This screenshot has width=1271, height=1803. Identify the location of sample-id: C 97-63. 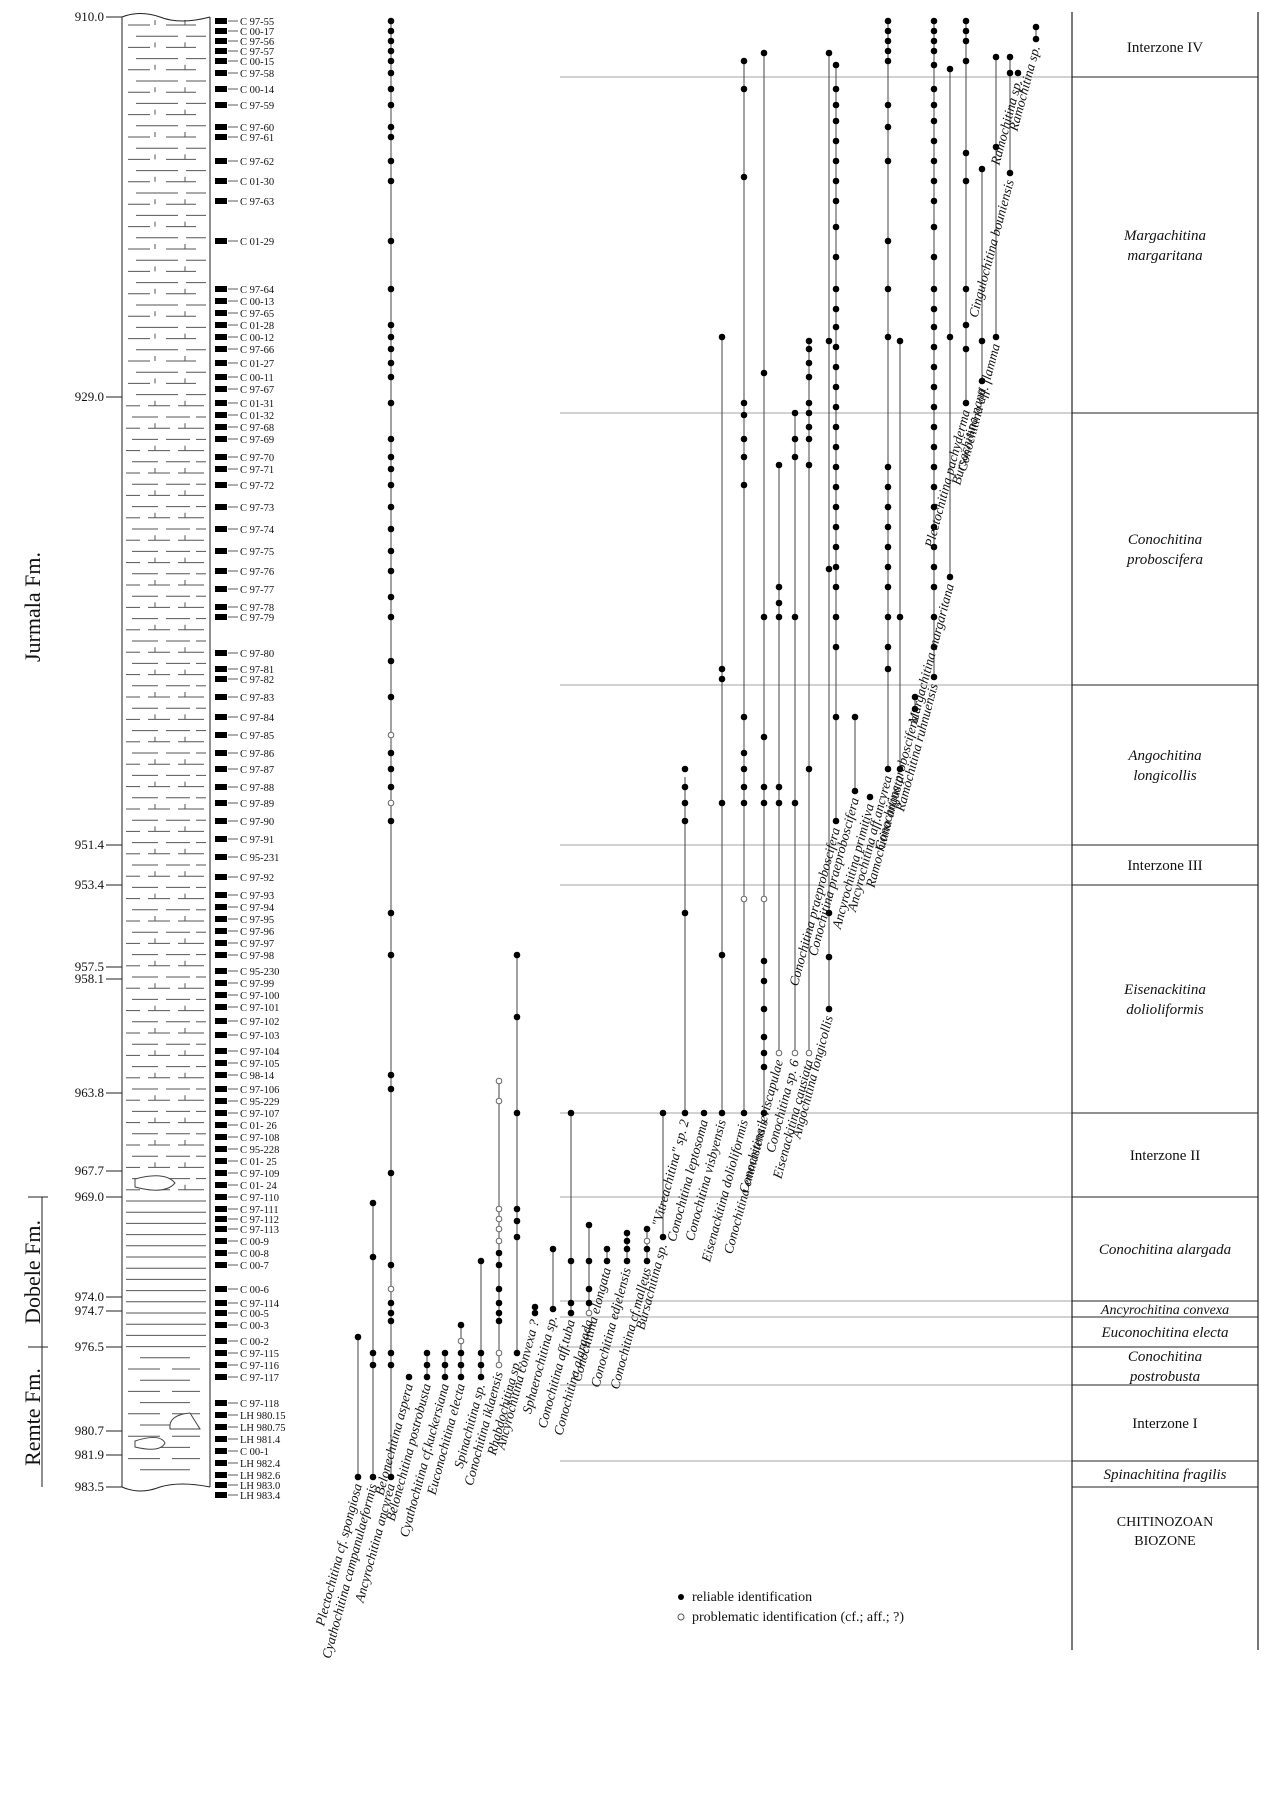
(257, 202).